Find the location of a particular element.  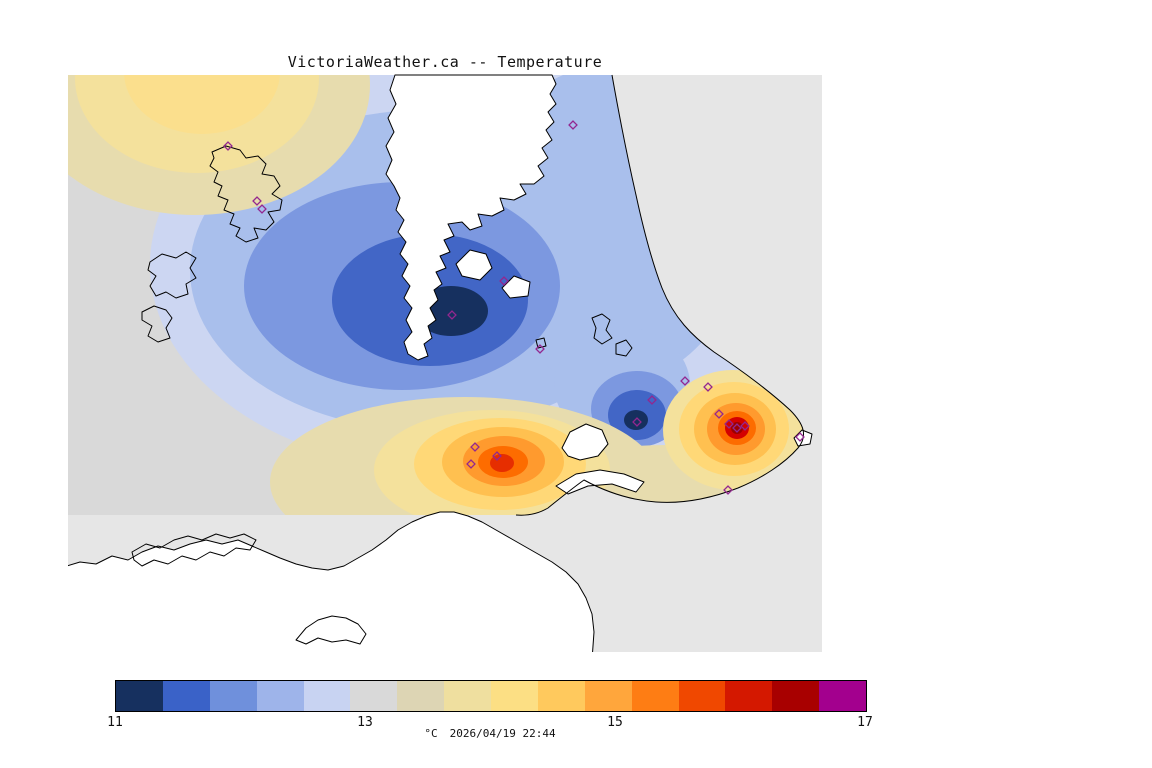

harbour-shape is located at coordinates (585, 442).